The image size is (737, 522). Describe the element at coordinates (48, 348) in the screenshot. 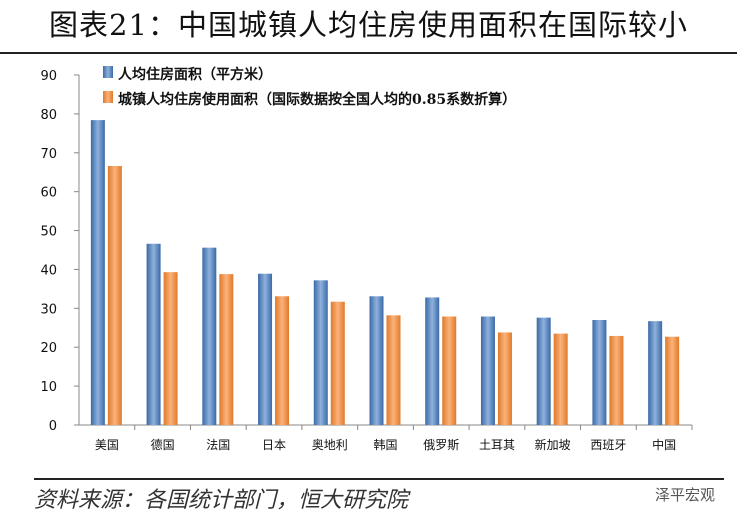

I see `y-tick-label: 20` at that location.